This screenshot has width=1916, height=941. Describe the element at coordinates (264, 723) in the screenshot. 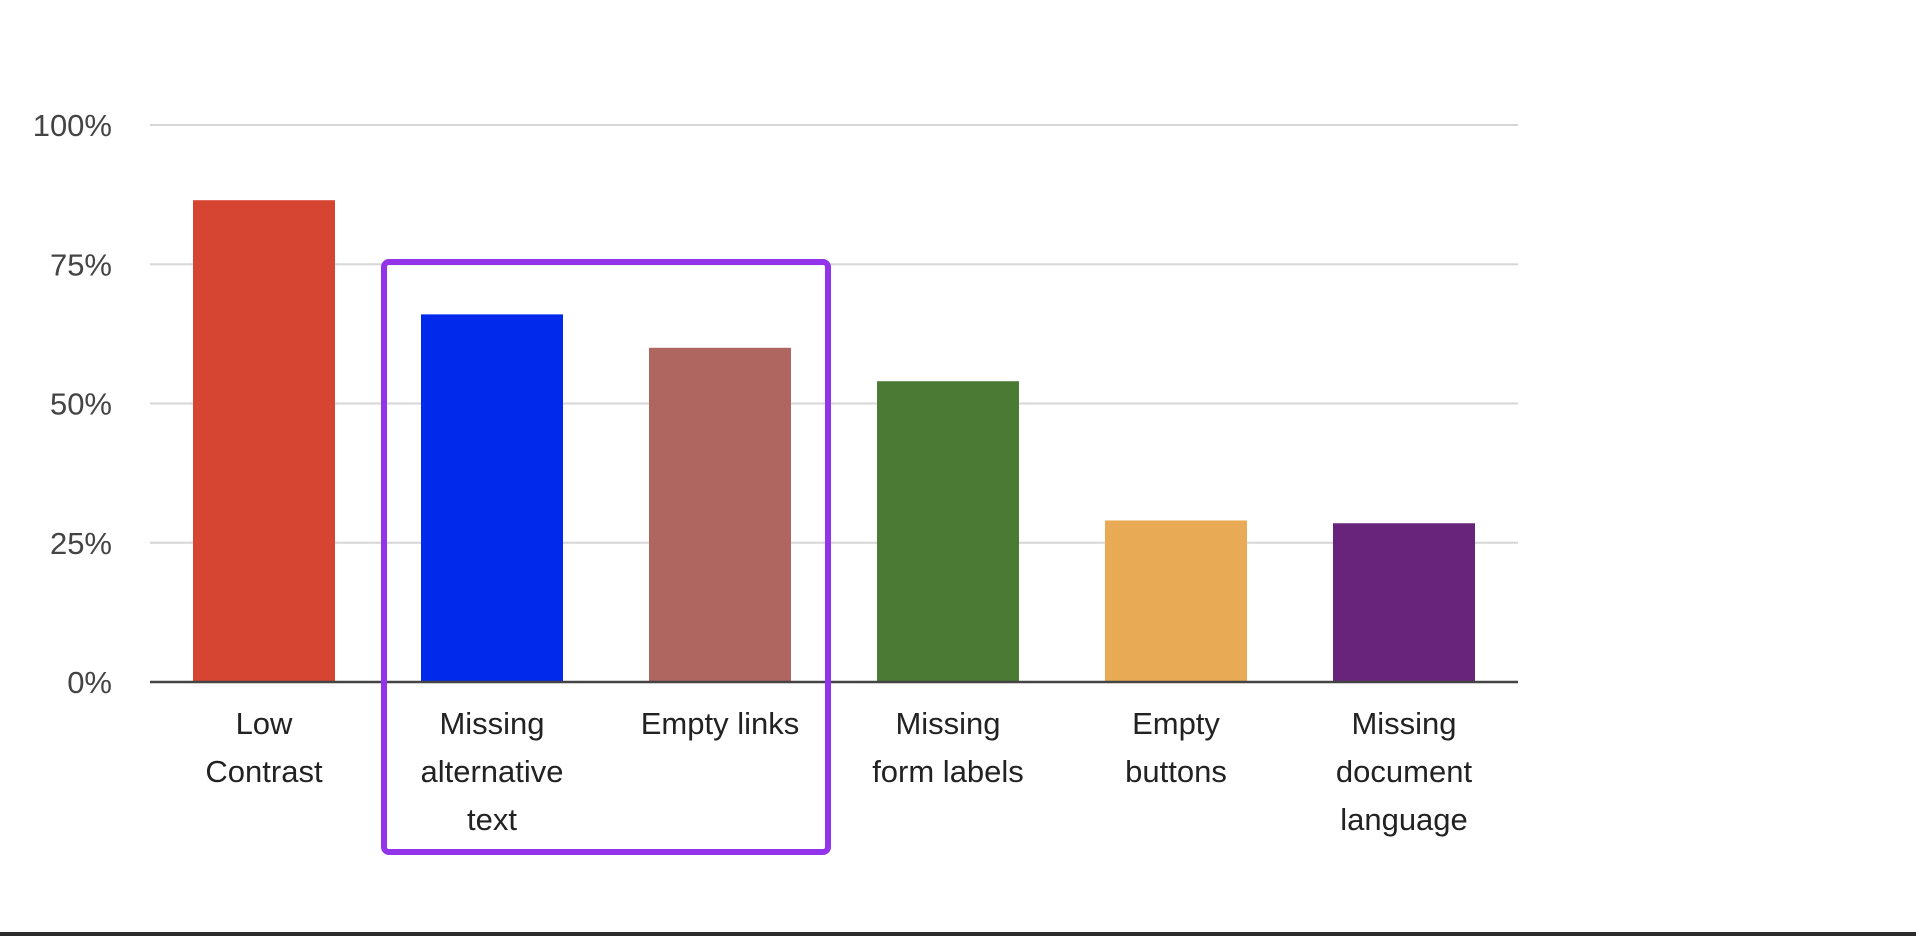

I see `x-tick-label: Low` at that location.